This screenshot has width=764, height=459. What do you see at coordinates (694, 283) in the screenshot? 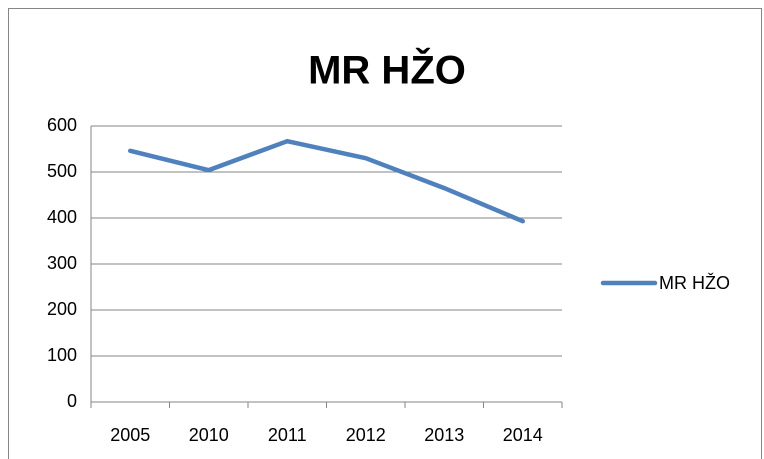
I see `legend-label: MR HŽO` at bounding box center [694, 283].